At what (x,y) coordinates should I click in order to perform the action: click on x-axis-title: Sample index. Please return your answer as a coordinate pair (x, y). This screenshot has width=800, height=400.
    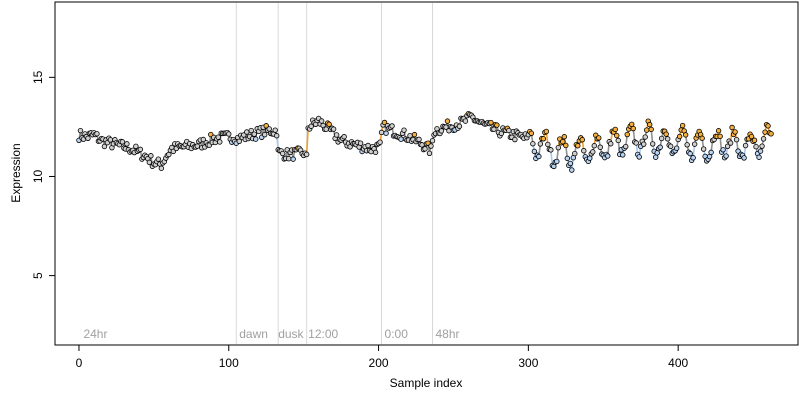
    Looking at the image, I should click on (426, 383).